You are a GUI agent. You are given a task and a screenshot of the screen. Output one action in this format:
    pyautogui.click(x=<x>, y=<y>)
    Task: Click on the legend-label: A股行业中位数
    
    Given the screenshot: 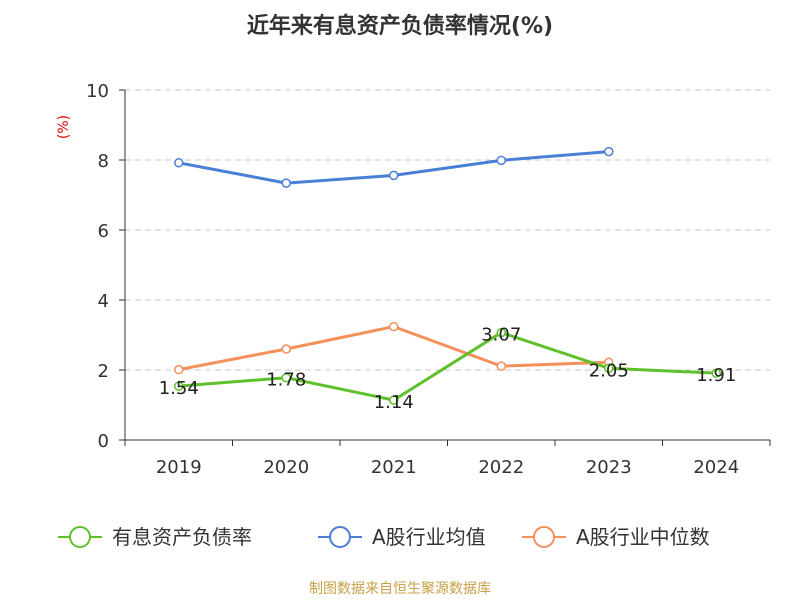 What is the action you would take?
    pyautogui.click(x=643, y=537)
    